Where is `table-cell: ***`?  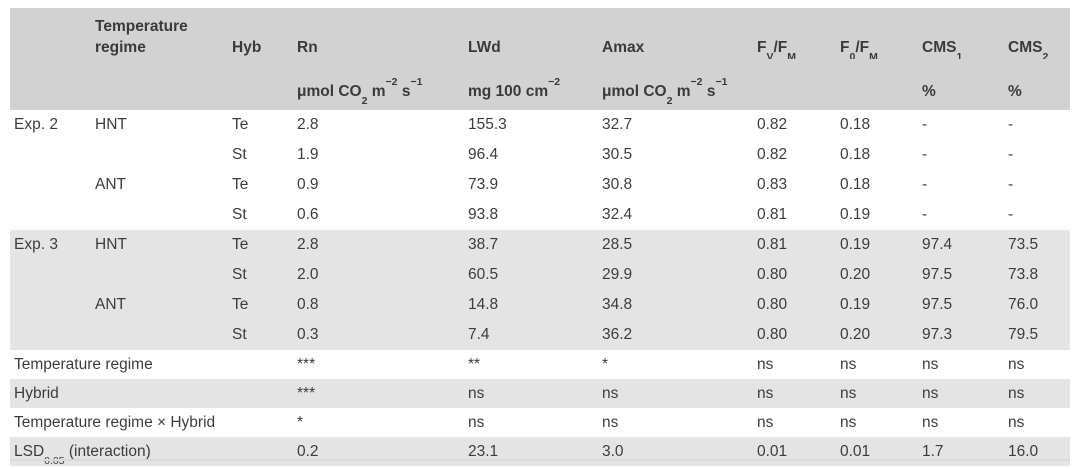 table-cell: *** is located at coordinates (378, 393).